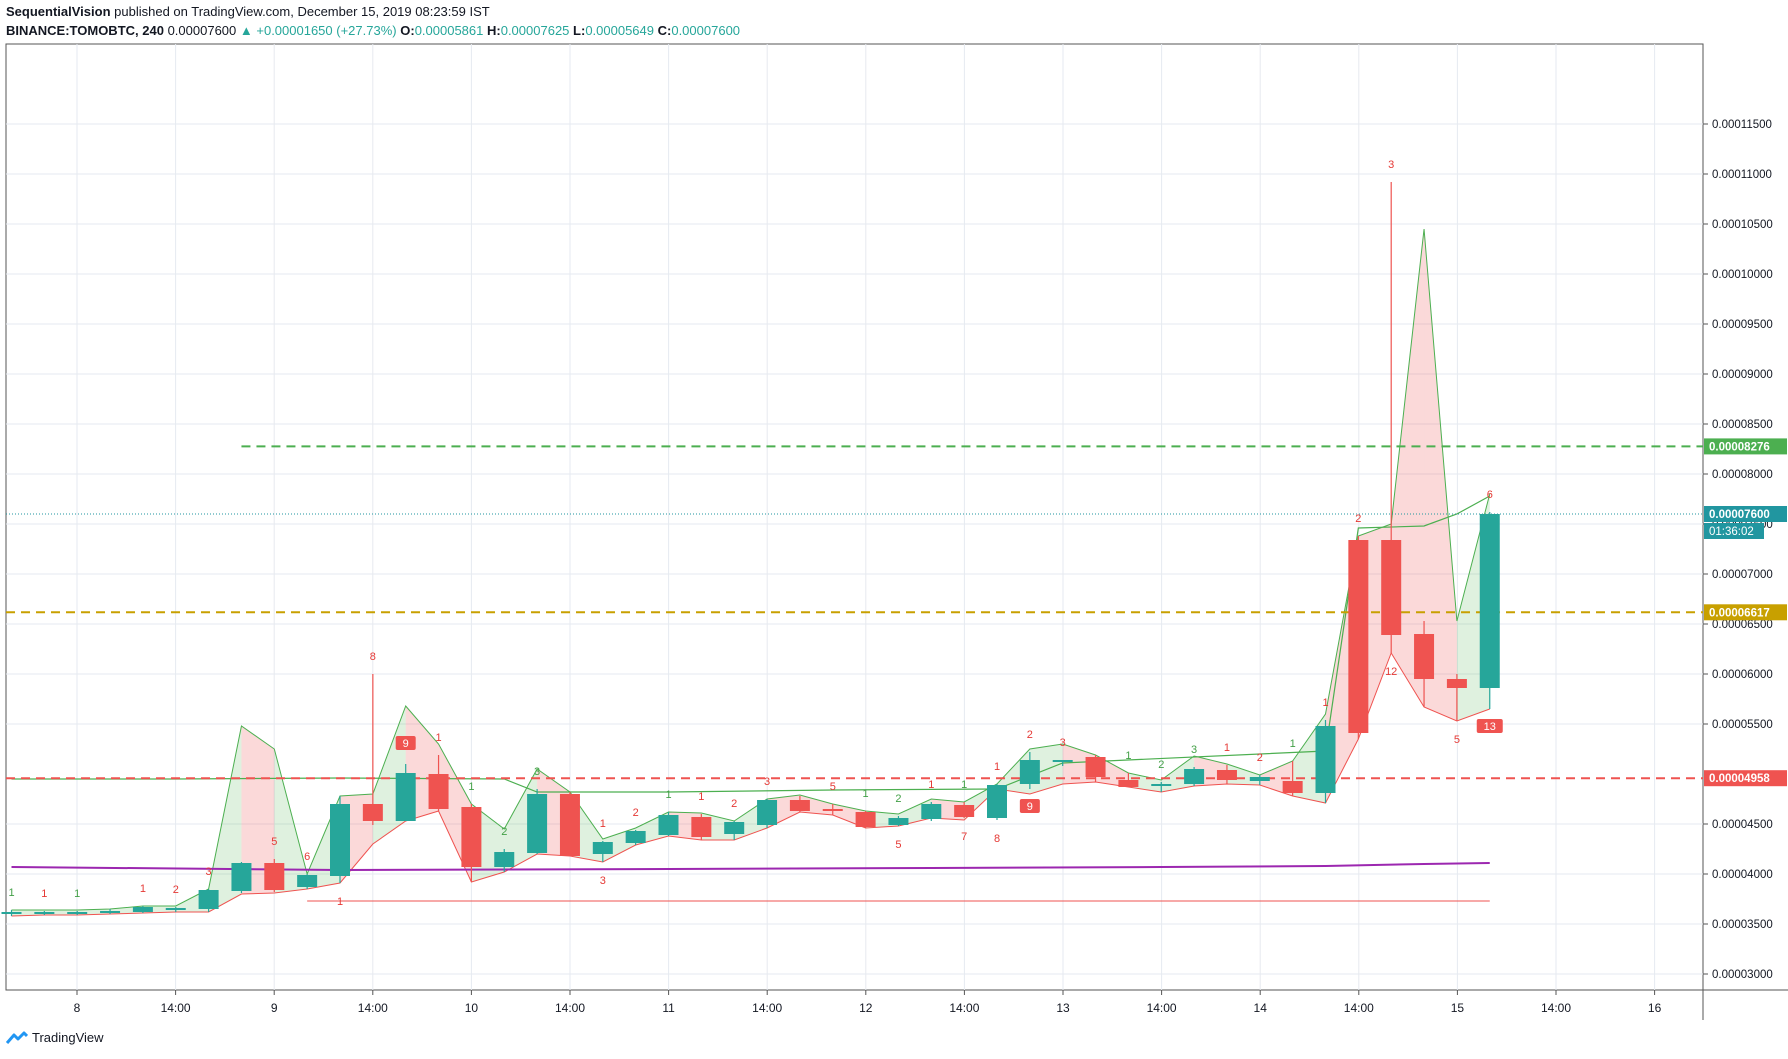 The height and width of the screenshot is (1059, 1788). I want to click on y-tick-label: 0.00010000, so click(1742, 275).